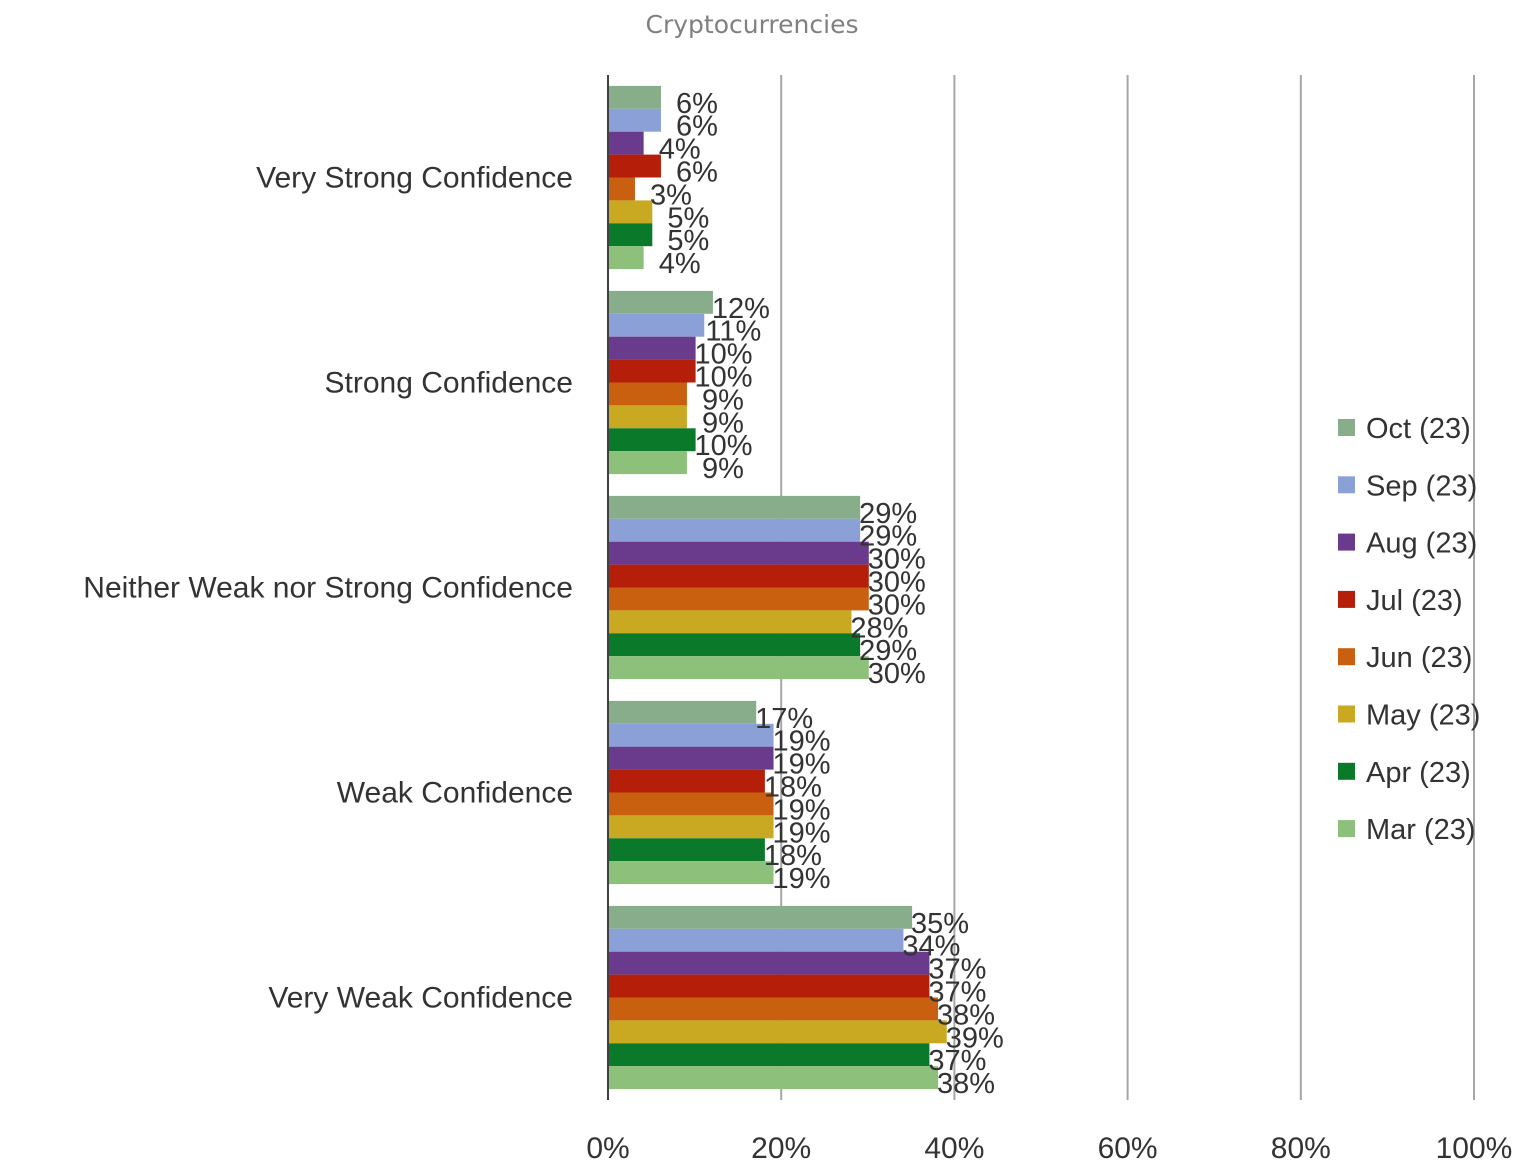 This screenshot has width=1525, height=1163. Describe the element at coordinates (781, 1147) in the screenshot. I see `x-tick-label: 20%` at that location.